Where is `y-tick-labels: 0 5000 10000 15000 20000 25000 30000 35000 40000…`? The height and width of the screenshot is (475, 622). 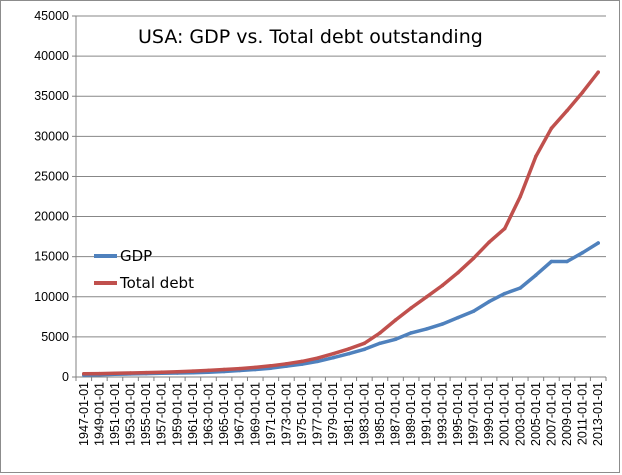 y-tick-labels: 0 5000 10000 15000 20000 25000 30000 35000 40000… is located at coordinates (51, 196).